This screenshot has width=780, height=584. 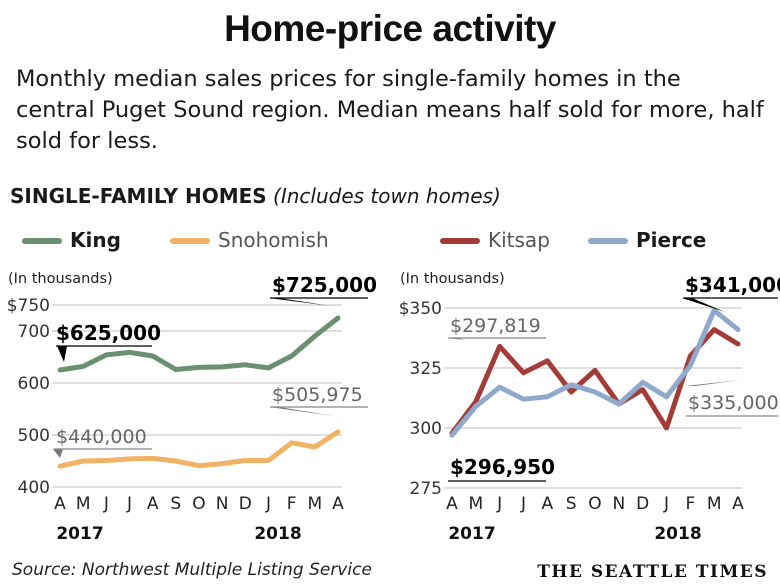 I want to click on section-label-note: (Includes town homes), so click(x=387, y=196).